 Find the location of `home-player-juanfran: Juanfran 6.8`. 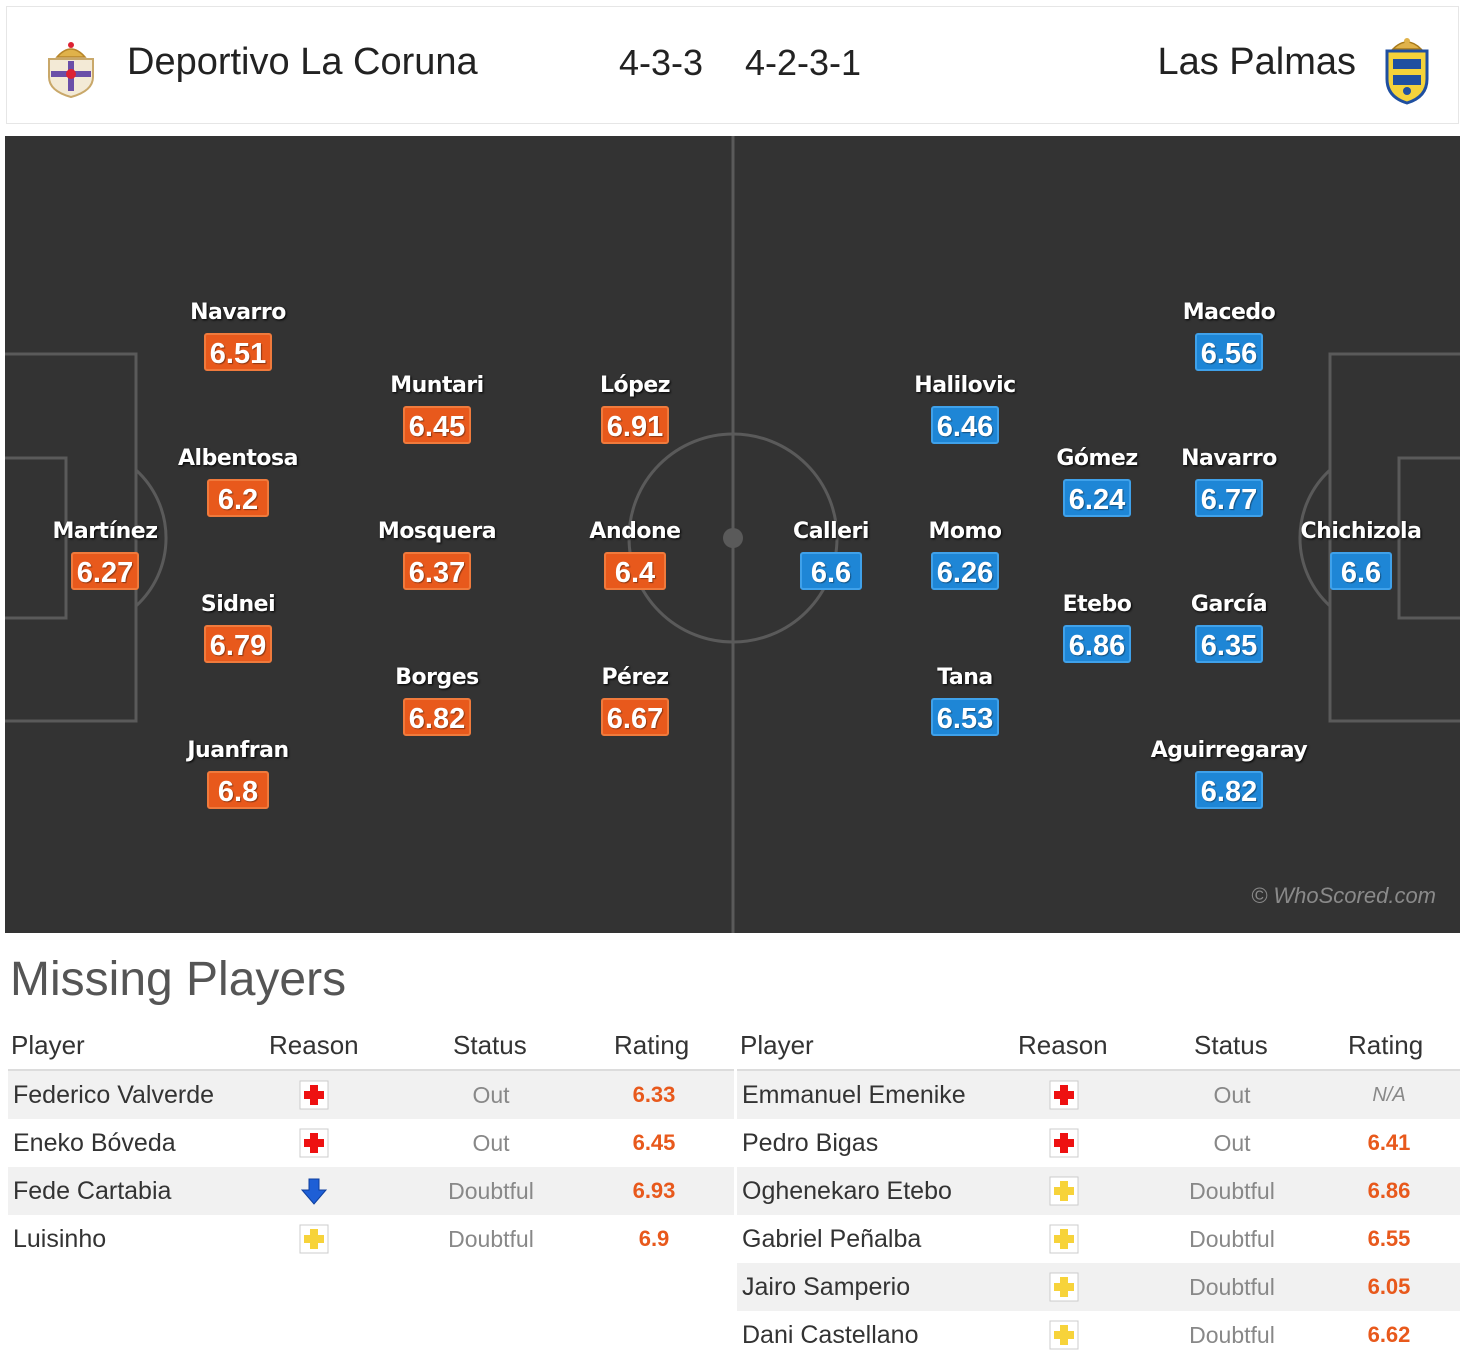

home-player-juanfran: Juanfran 6.8 is located at coordinates (238, 774).